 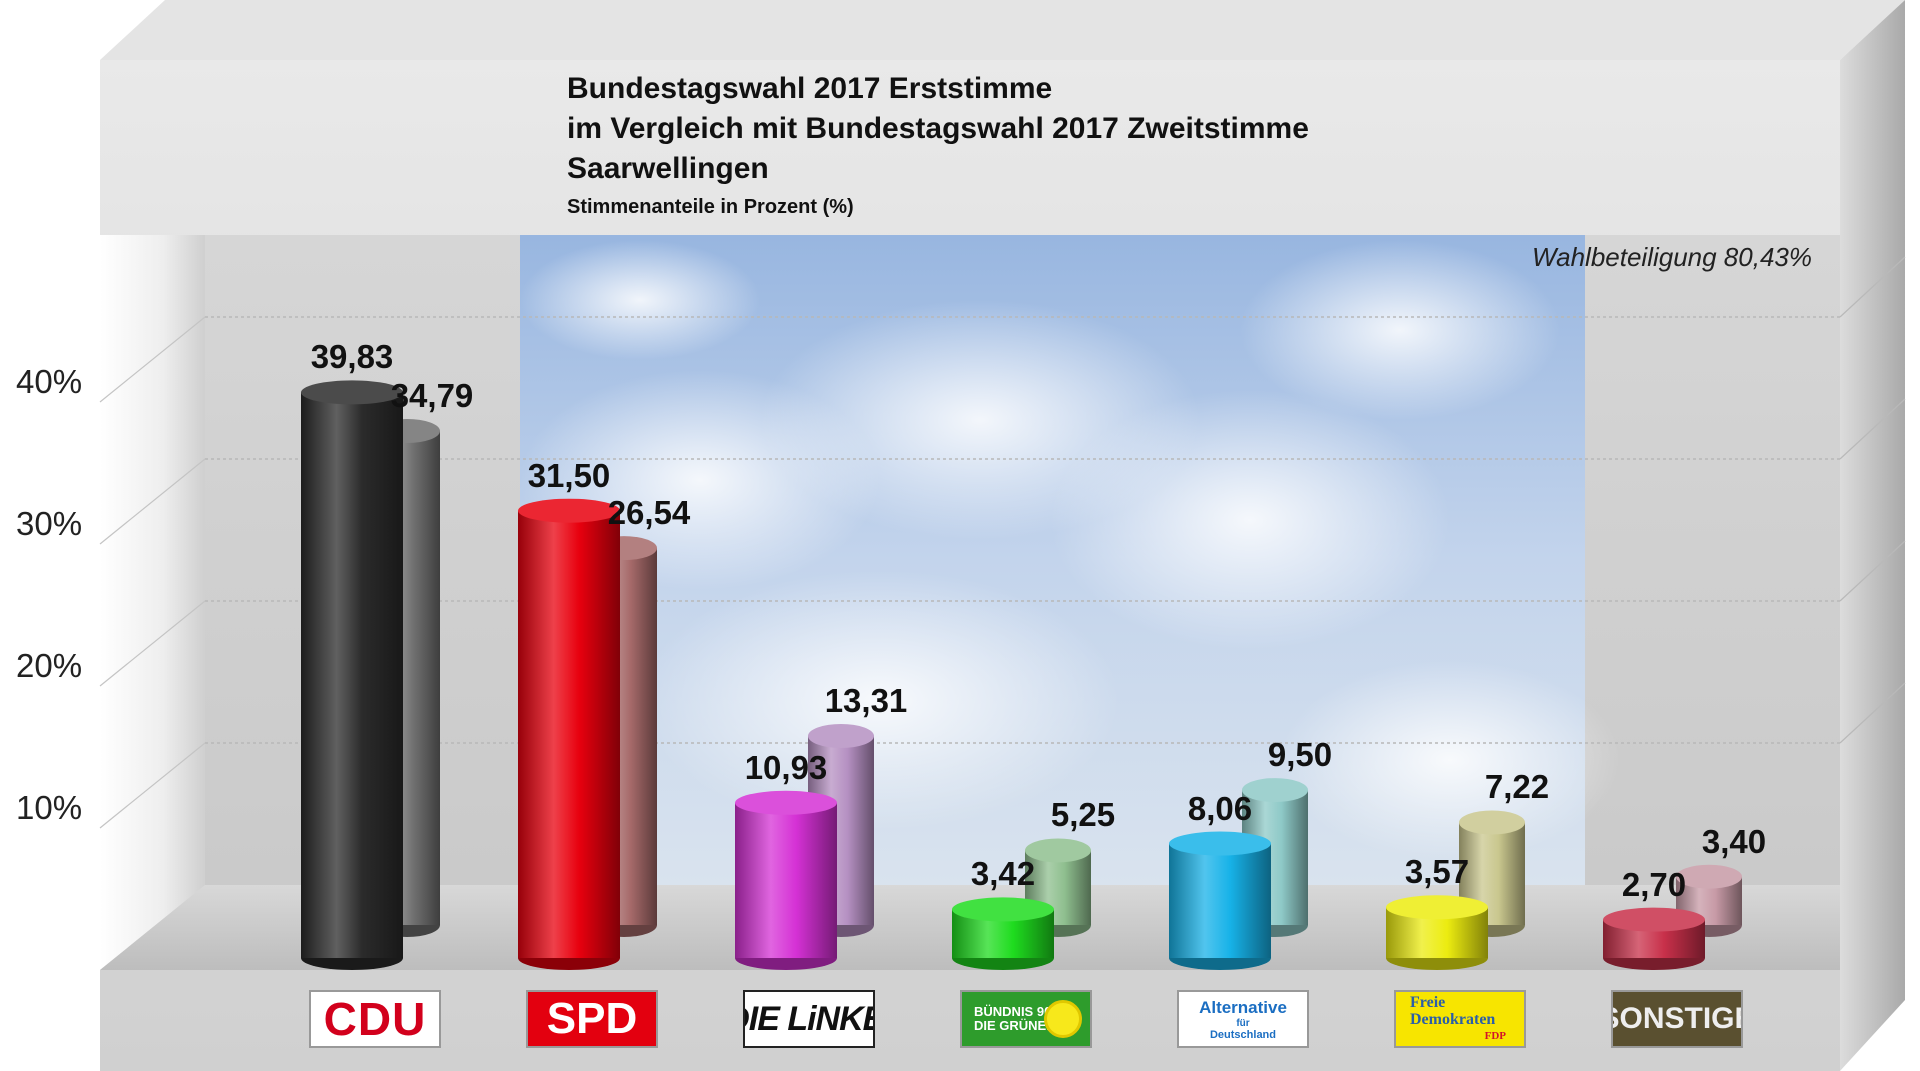 What do you see at coordinates (1220, 808) in the screenshot?
I see `data-label-erststimme: 8,06` at bounding box center [1220, 808].